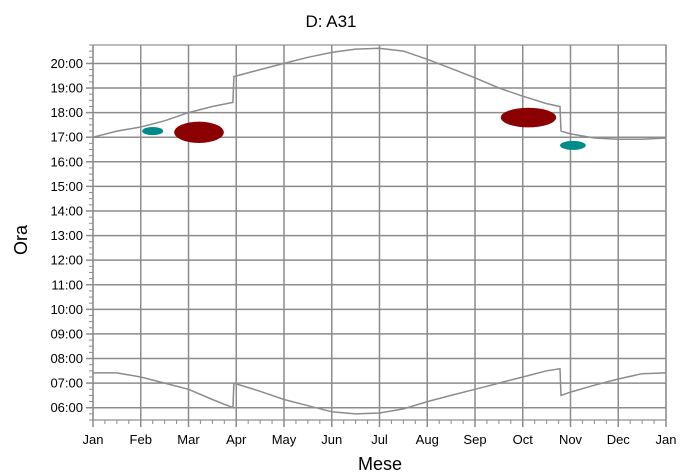  Describe the element at coordinates (141, 439) in the screenshot. I see `x-tick-label: Feb` at that location.